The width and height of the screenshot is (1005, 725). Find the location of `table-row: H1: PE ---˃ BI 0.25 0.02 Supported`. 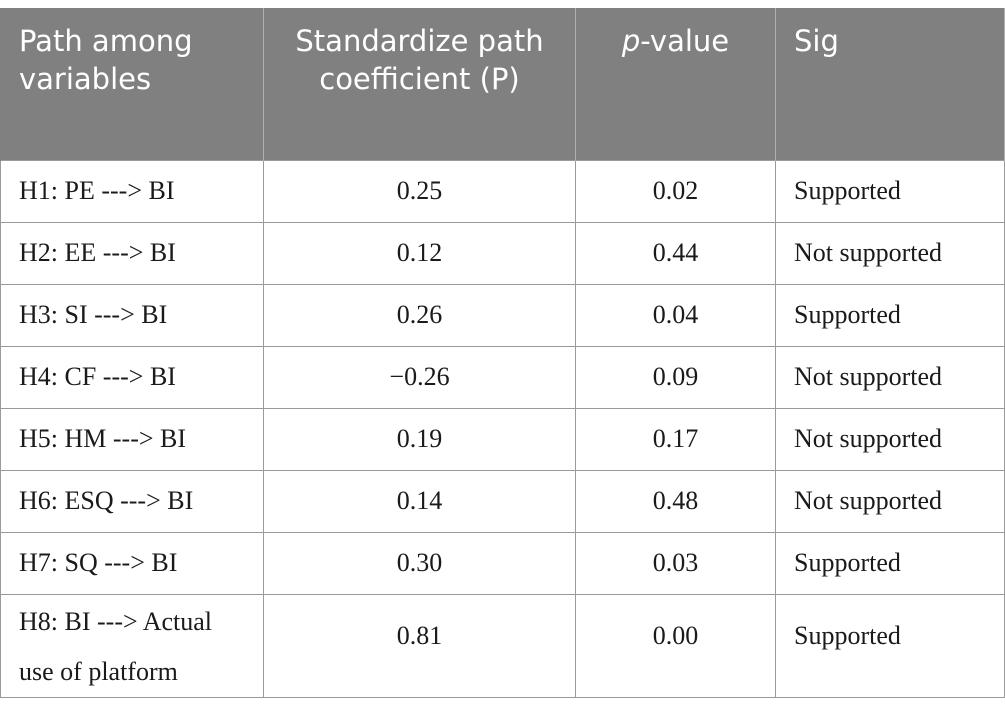

table-row: H1: PE ---˃ BI 0.25 0.02 Supported is located at coordinates (502, 191).